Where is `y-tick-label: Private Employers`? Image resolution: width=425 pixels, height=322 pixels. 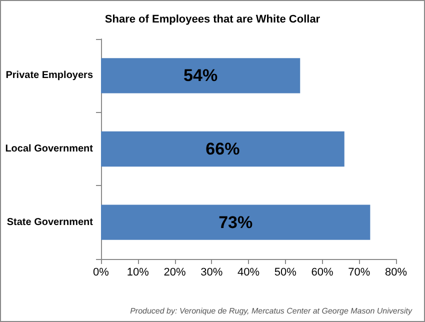
y-tick-label: Private Employers is located at coordinates (50, 76).